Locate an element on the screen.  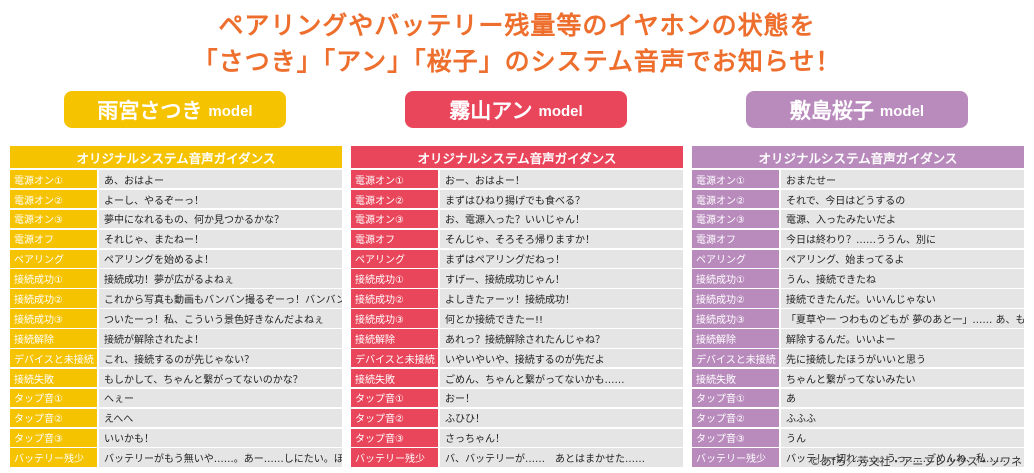
table-row: 接続解除 接続が解除されたよ！ is located at coordinates (176, 338).